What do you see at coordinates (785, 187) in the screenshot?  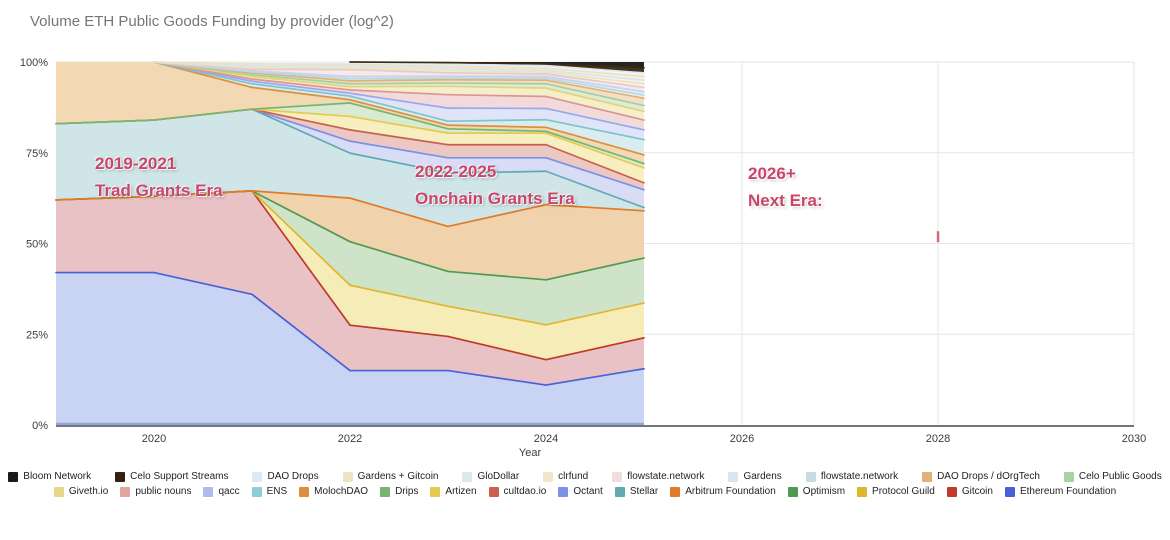 I see `era-annotation-3: 2026+ Next Era:` at bounding box center [785, 187].